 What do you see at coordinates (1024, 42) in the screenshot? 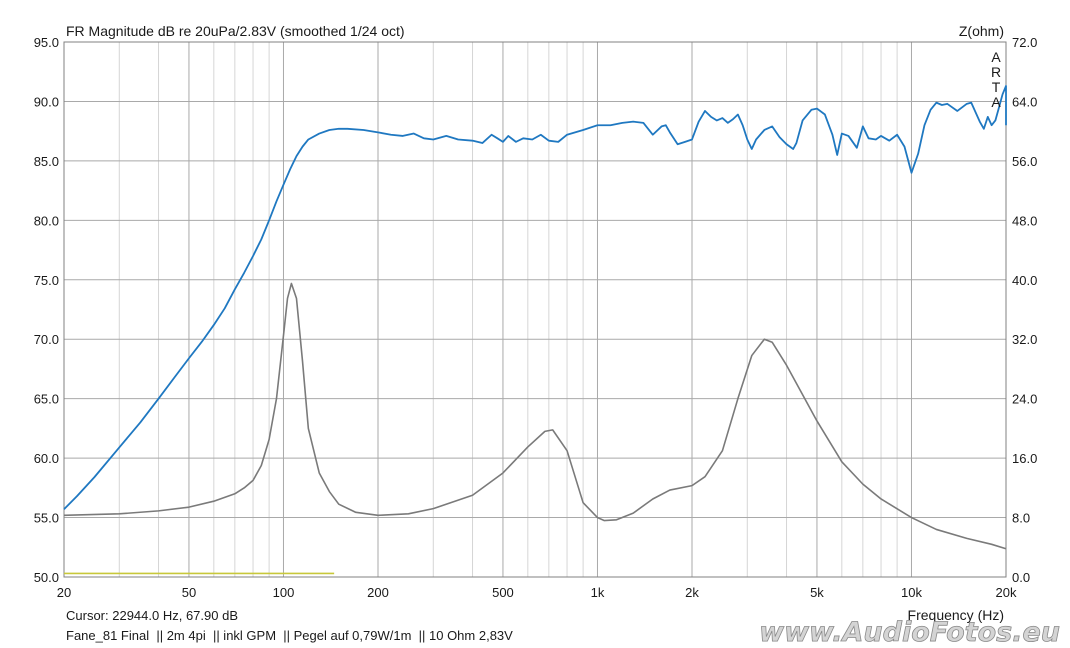
I see `y-right-tick-label: 72.0` at bounding box center [1024, 42].